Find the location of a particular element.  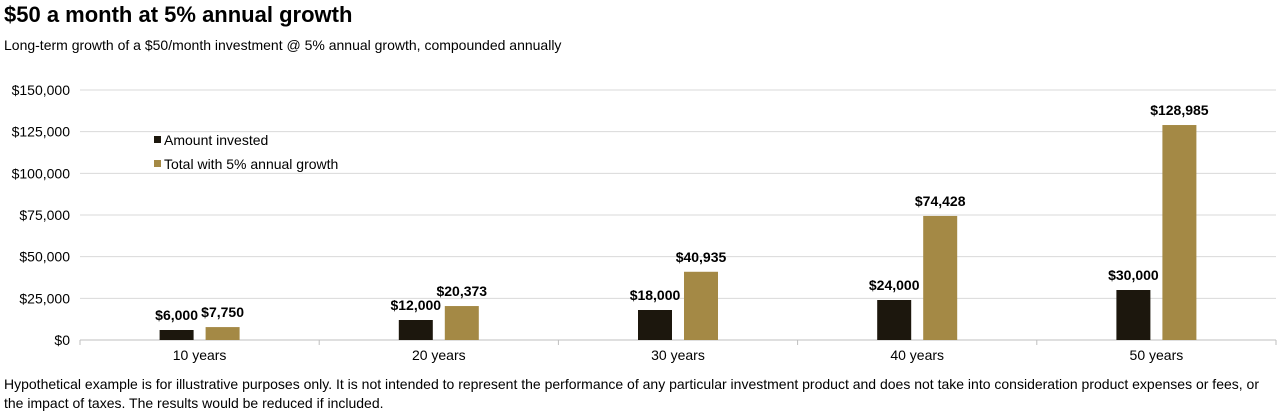

y-tick-label: $100,000 is located at coordinates (41, 173).